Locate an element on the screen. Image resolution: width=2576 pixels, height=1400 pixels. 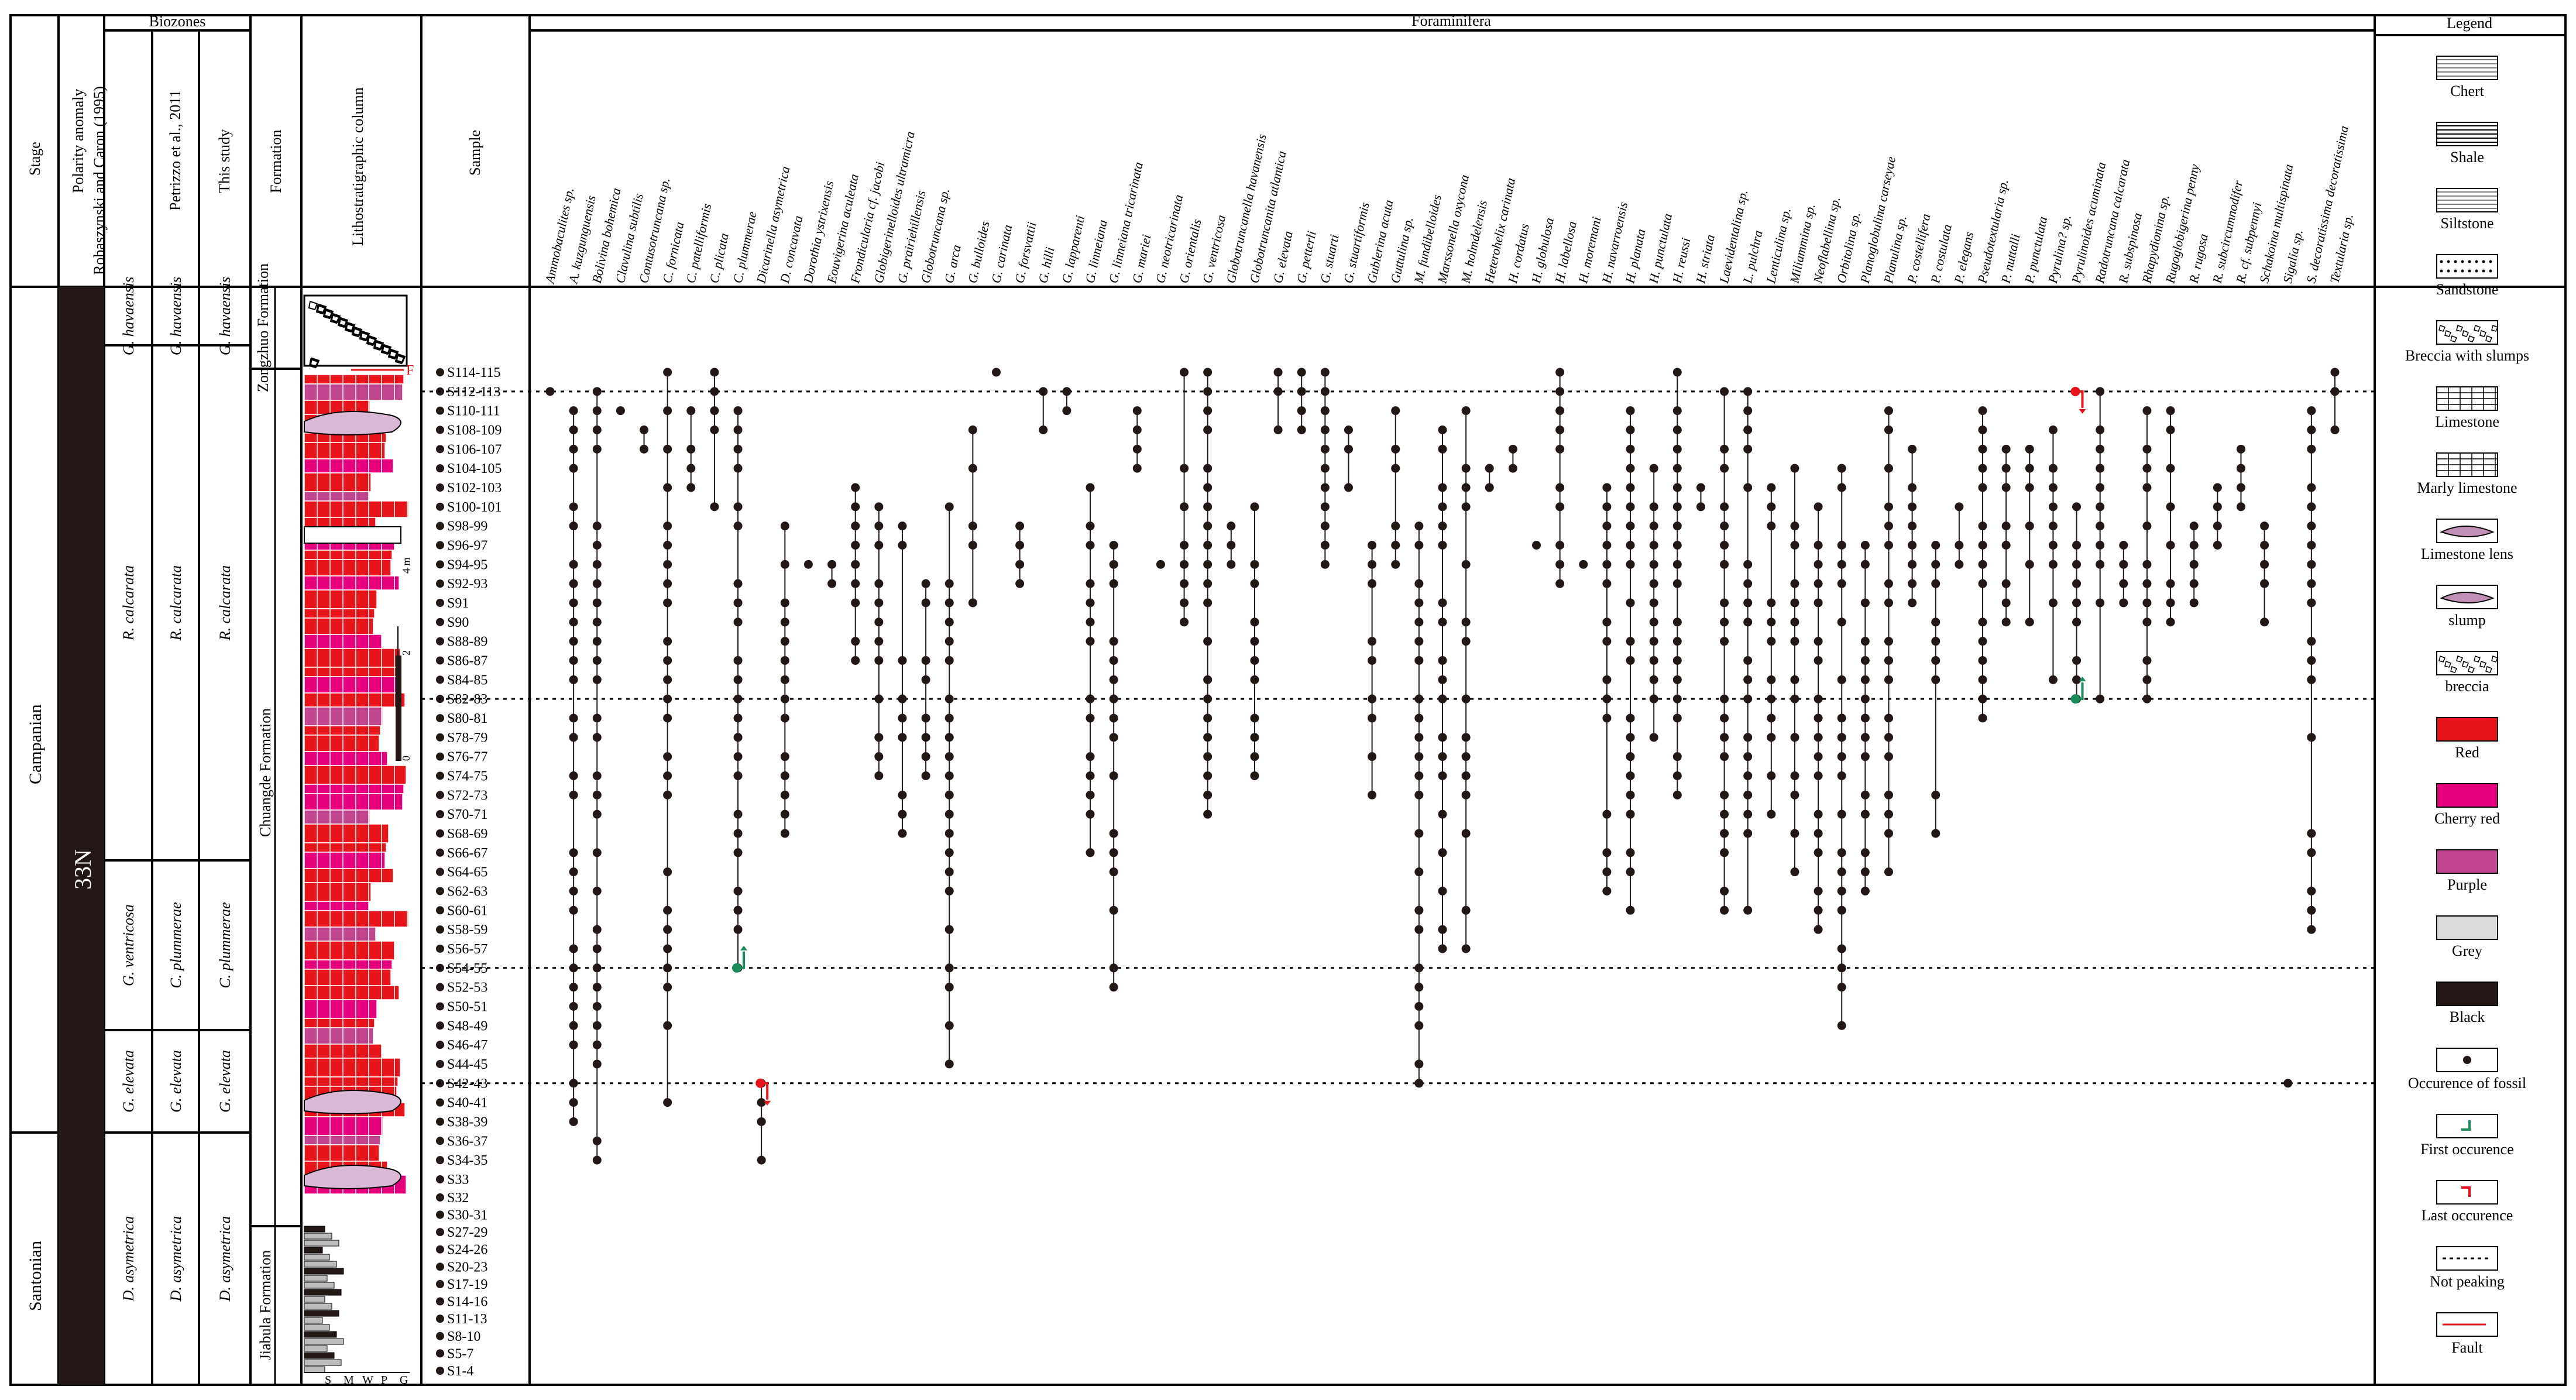
legend-item-shale: Shale is located at coordinates (2467, 144).